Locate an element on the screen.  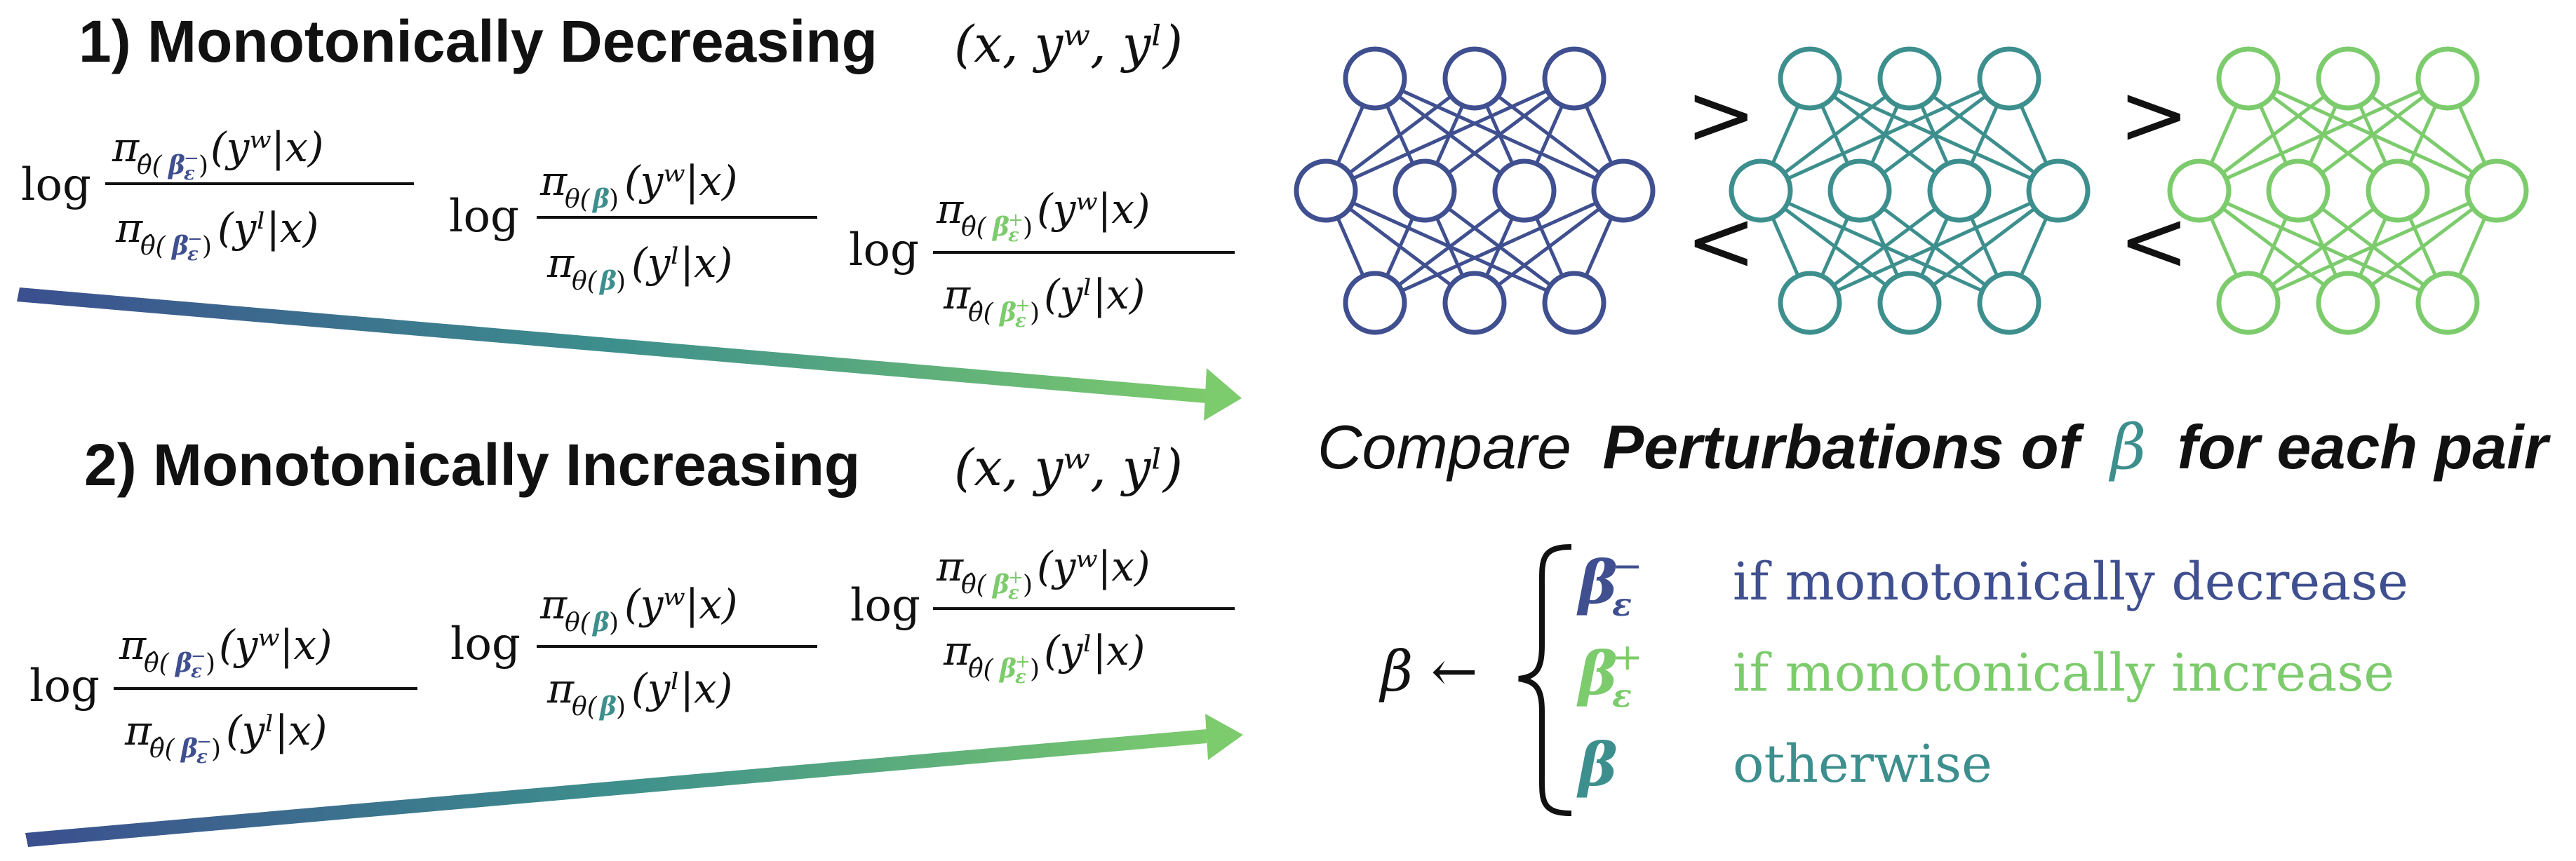
section1-tuple: (x, yʷ, yˡ) is located at coordinates (1068, 44).